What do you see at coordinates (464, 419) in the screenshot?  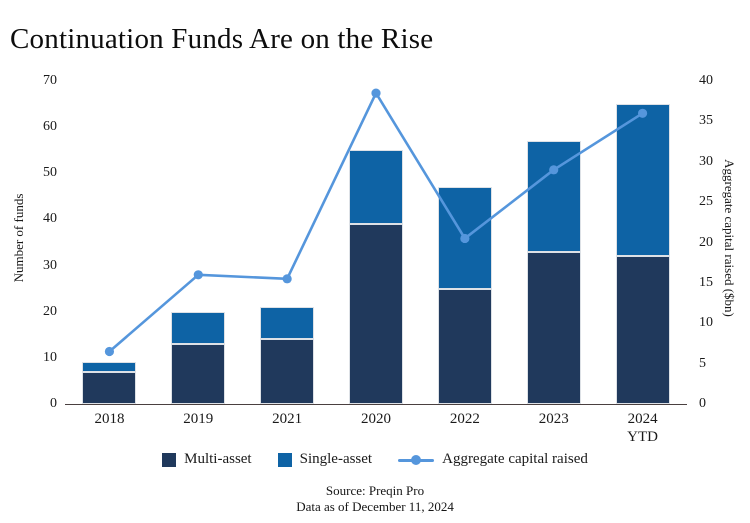 I see `x-axis-label: 2022` at bounding box center [464, 419].